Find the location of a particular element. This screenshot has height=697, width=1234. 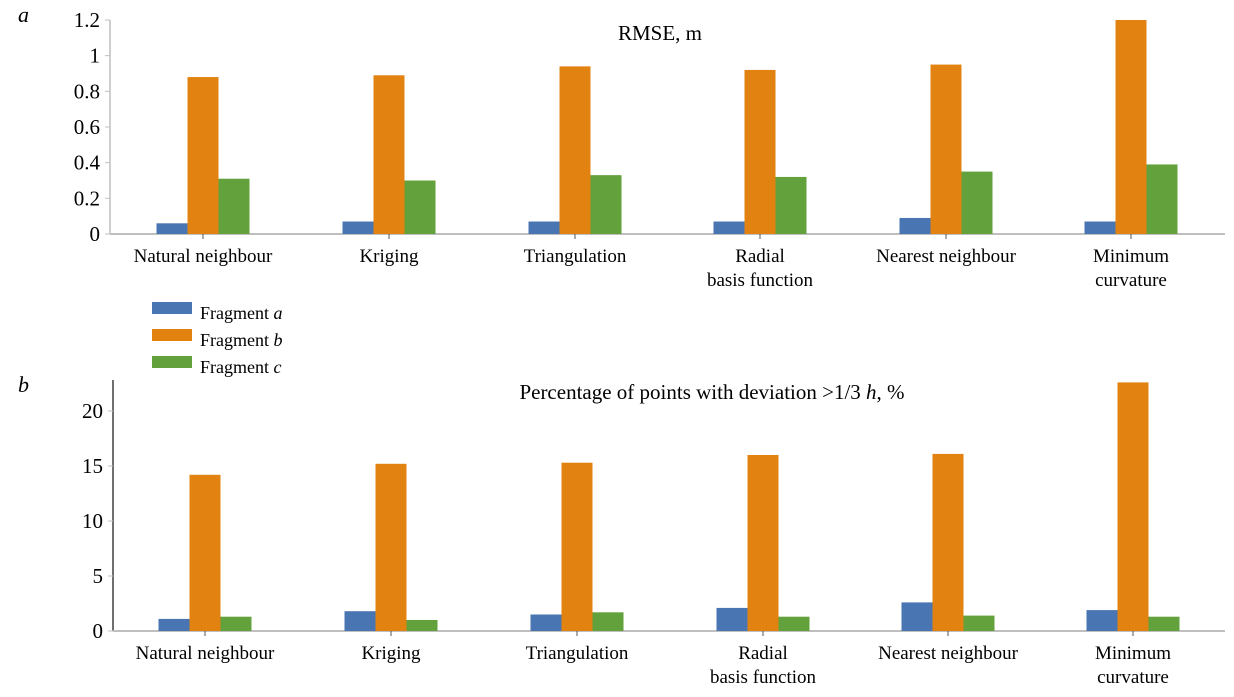

panel-label-a: a is located at coordinates (23, 14).